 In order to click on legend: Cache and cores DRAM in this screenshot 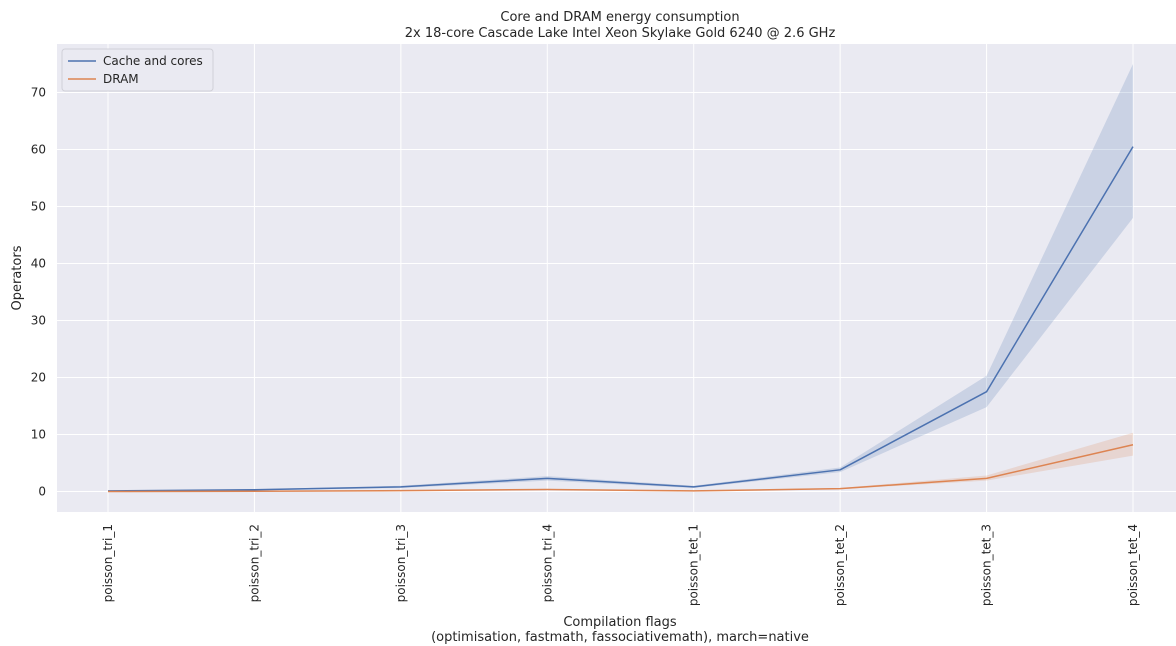, I will do `click(137, 70)`.